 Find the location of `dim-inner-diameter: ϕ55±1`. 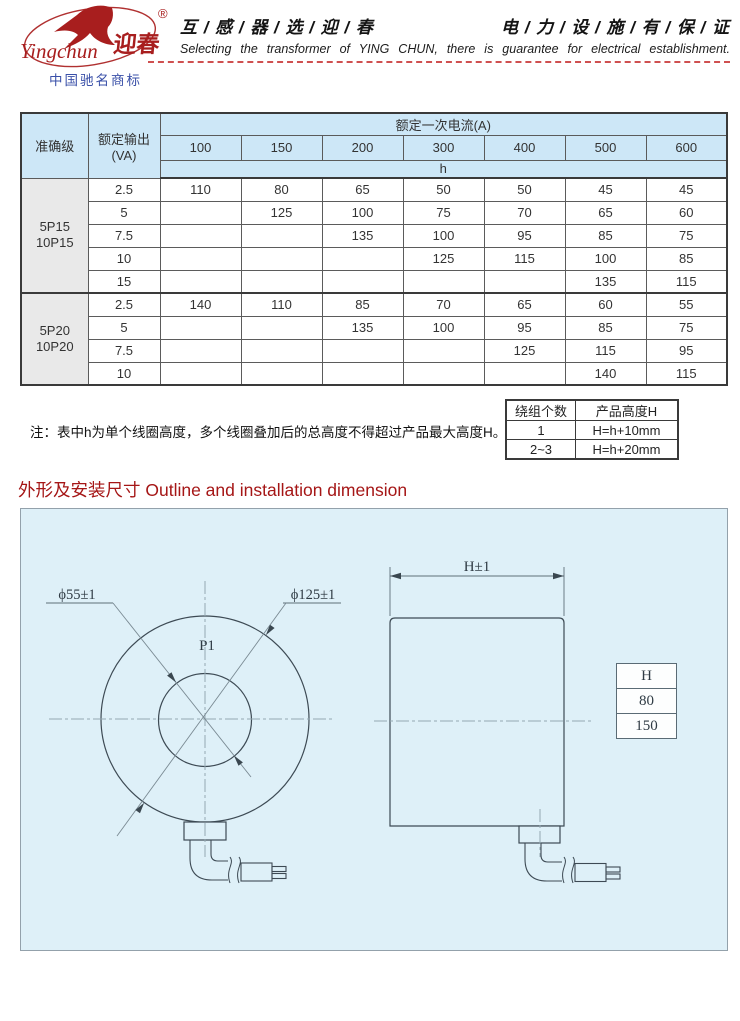

dim-inner-diameter: ϕ55±1 is located at coordinates (149, 682).